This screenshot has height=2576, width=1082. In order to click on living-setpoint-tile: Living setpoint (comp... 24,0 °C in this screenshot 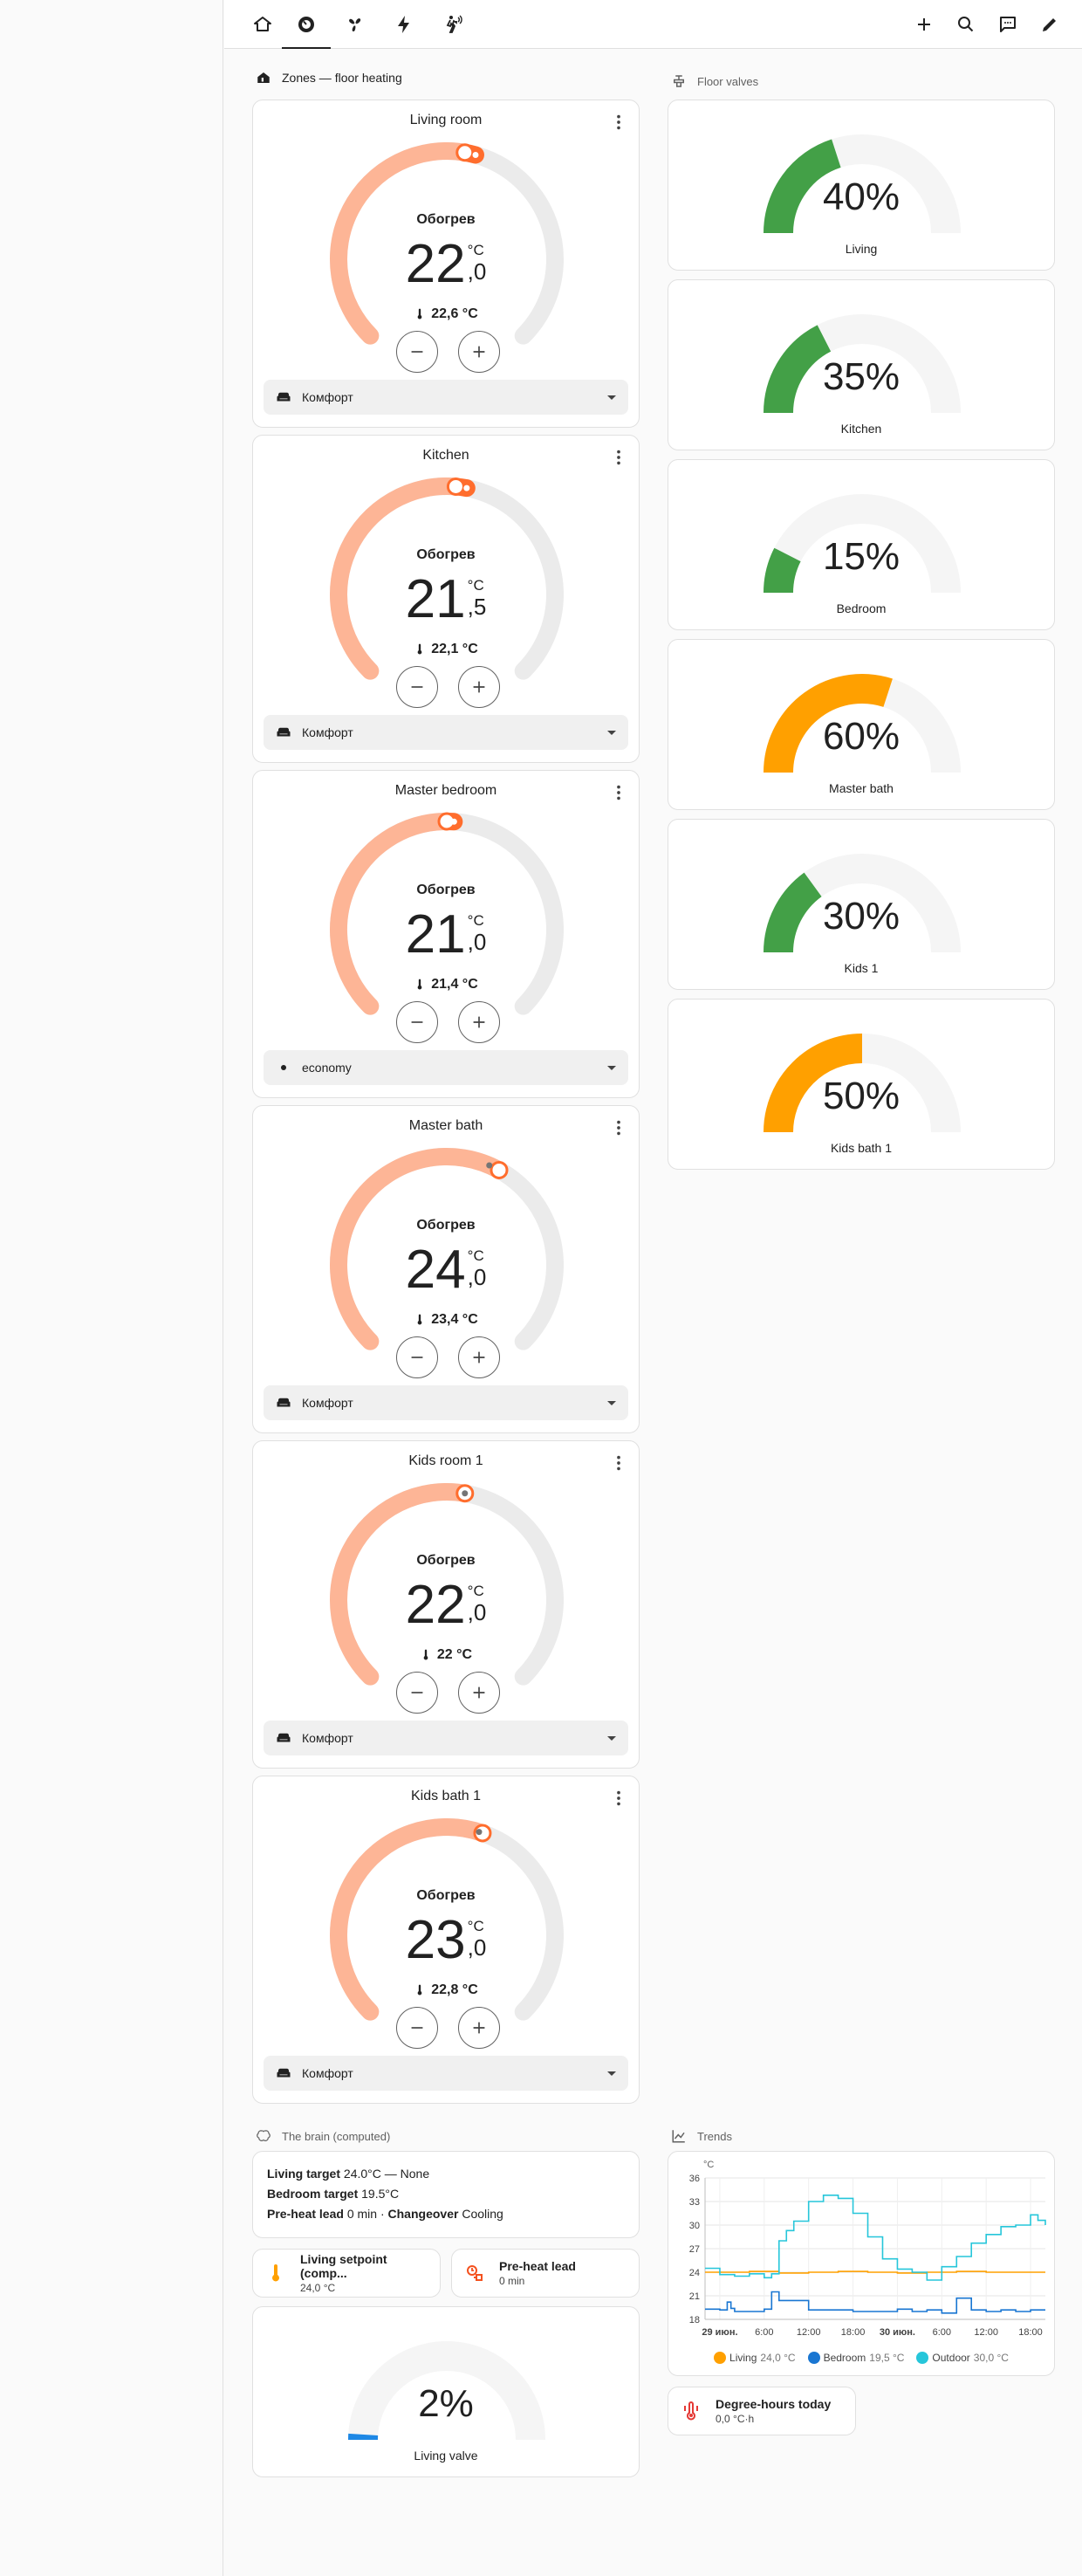, I will do `click(346, 2274)`.